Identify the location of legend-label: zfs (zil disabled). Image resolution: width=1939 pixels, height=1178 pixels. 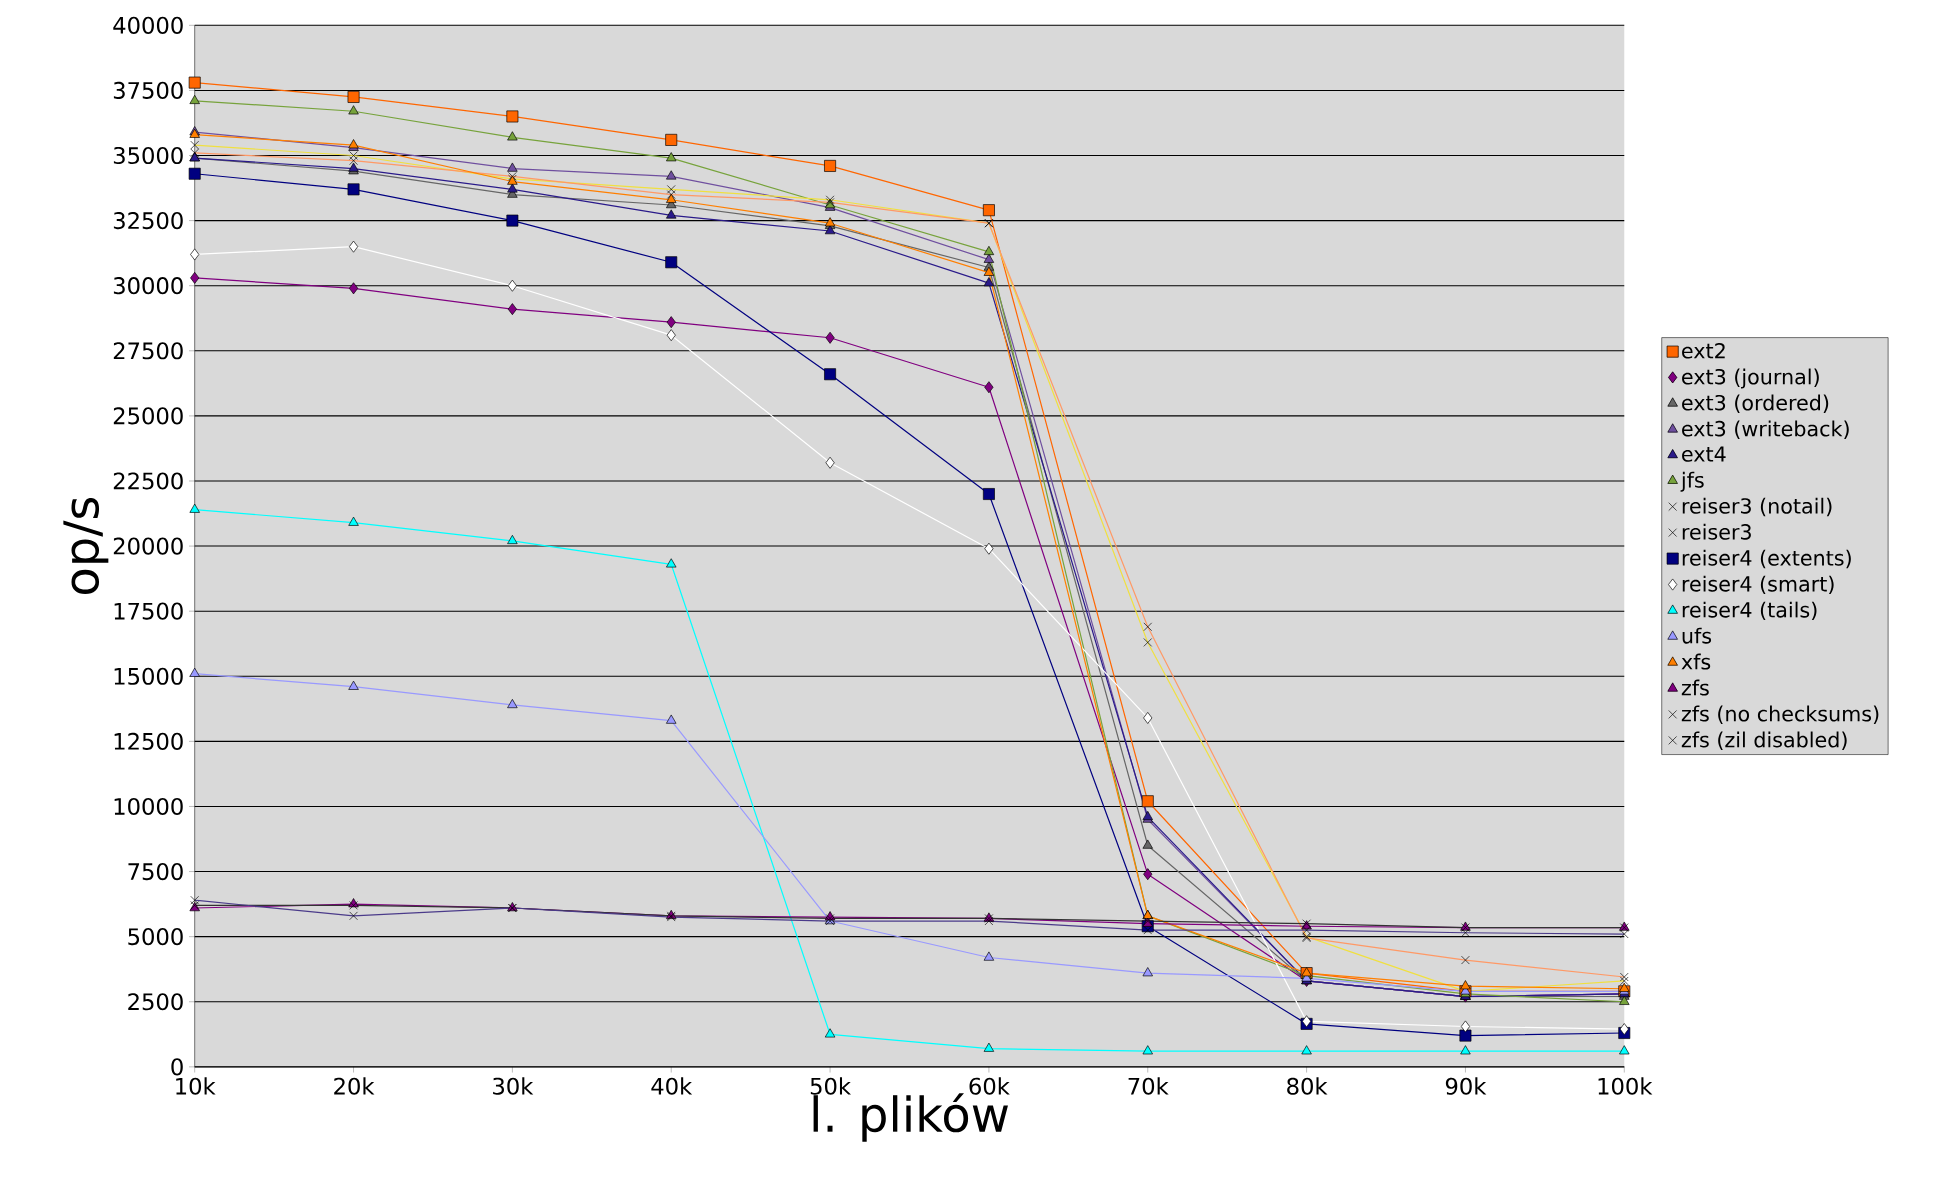
(1764, 741).